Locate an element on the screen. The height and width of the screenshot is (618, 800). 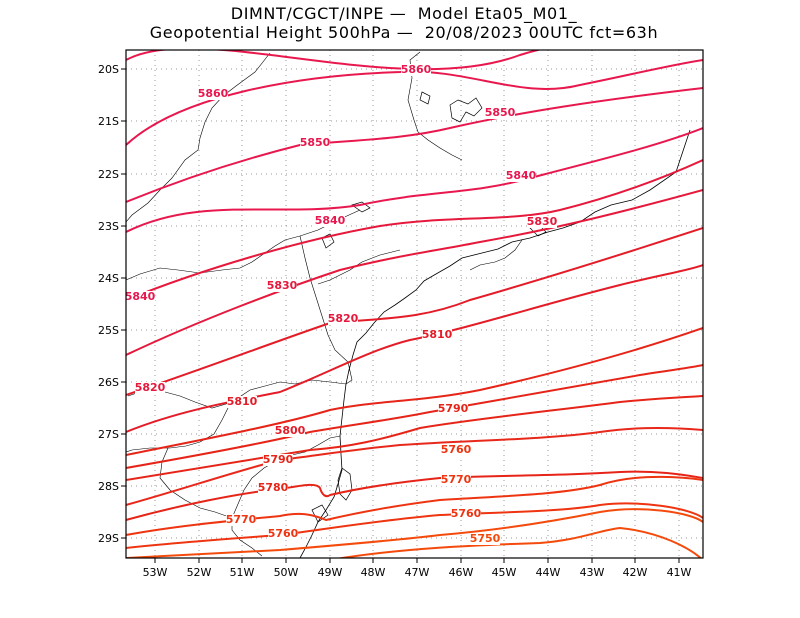
contour-label: 5800 is located at coordinates (290, 430).